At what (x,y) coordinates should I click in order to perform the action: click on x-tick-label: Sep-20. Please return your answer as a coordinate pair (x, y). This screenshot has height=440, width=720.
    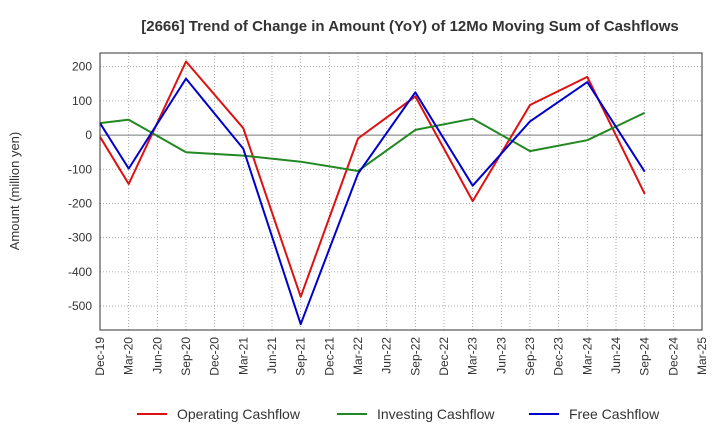
    Looking at the image, I should click on (186, 356).